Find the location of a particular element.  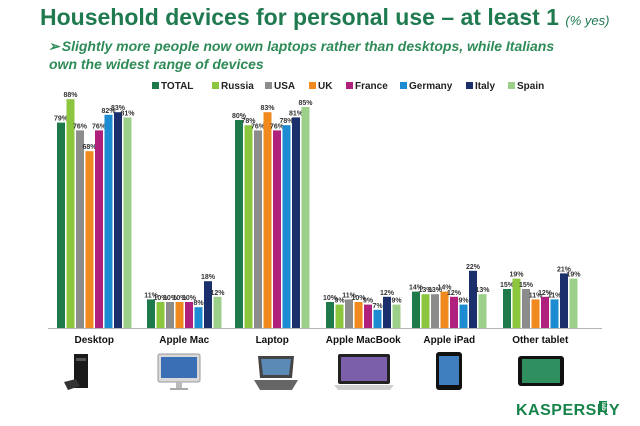

bar-apple-mac-usa is located at coordinates (170, 315).